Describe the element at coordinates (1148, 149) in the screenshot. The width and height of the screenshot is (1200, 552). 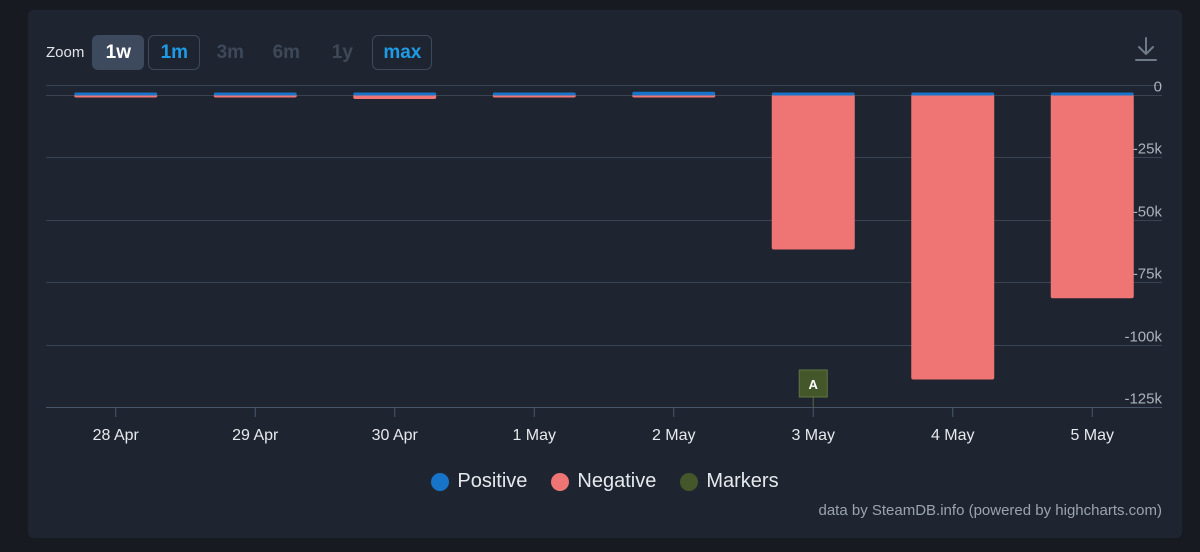
I see `y-tick-label: -25k` at that location.